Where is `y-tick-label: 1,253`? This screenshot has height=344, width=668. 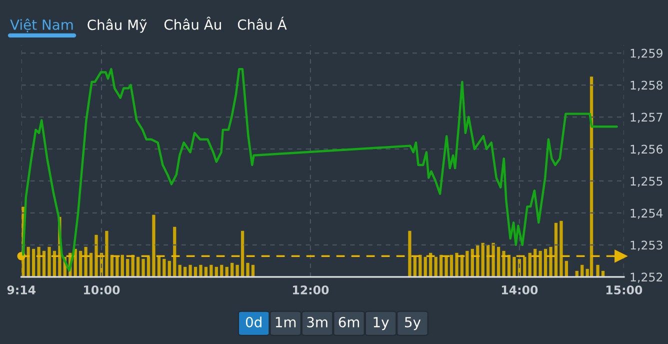
y-tick-label: 1,253 is located at coordinates (646, 245).